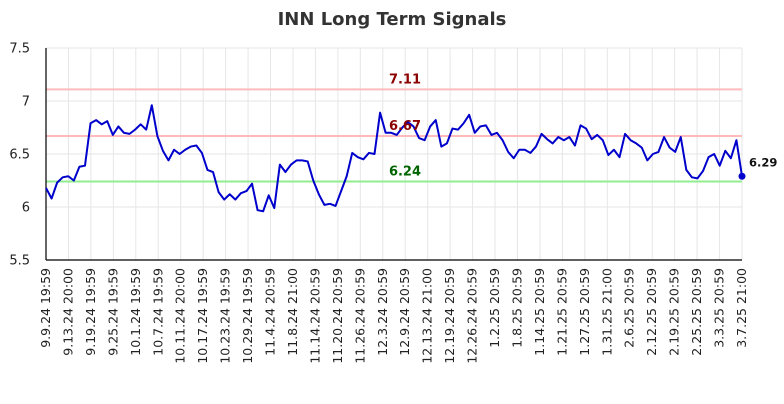 The width and height of the screenshot is (784, 404). I want to click on x-tick-label: 3.7.25 21:00, so click(741, 308).